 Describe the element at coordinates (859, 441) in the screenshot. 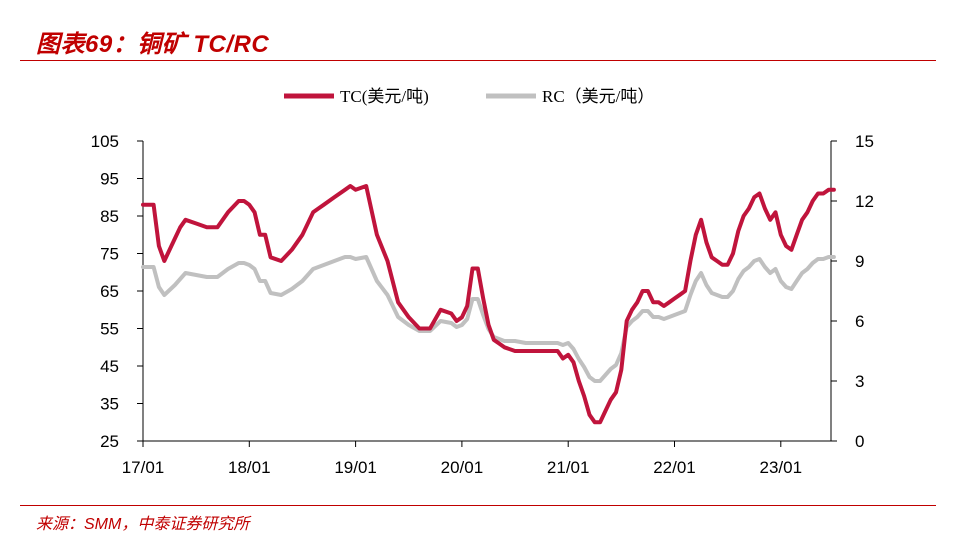

I see `y-right-tick-label: 0` at that location.